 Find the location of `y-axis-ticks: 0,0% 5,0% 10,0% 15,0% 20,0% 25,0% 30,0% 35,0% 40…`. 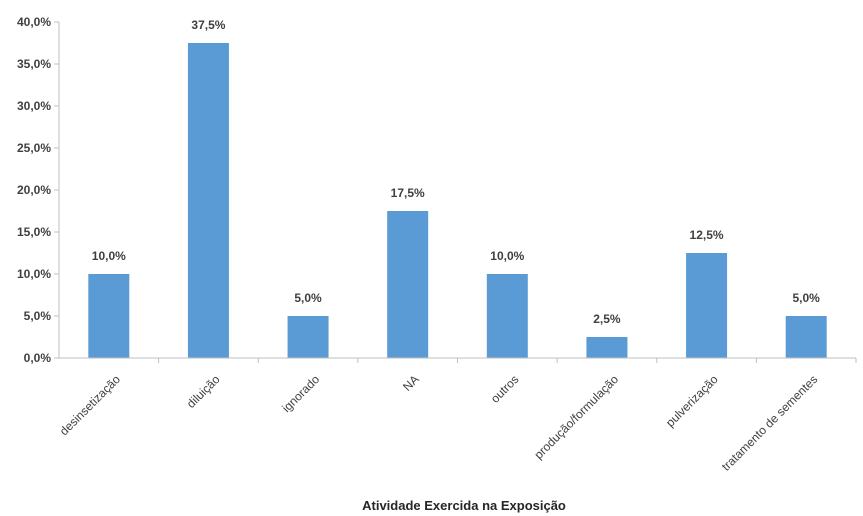

y-axis-ticks: 0,0% 5,0% 10,0% 15,0% 20,0% 25,0% 30,0% 35,0% 40… is located at coordinates (38, 190).